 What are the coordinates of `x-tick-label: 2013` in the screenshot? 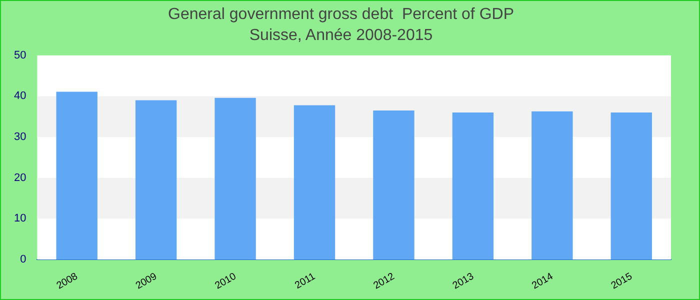 It's located at (463, 281).